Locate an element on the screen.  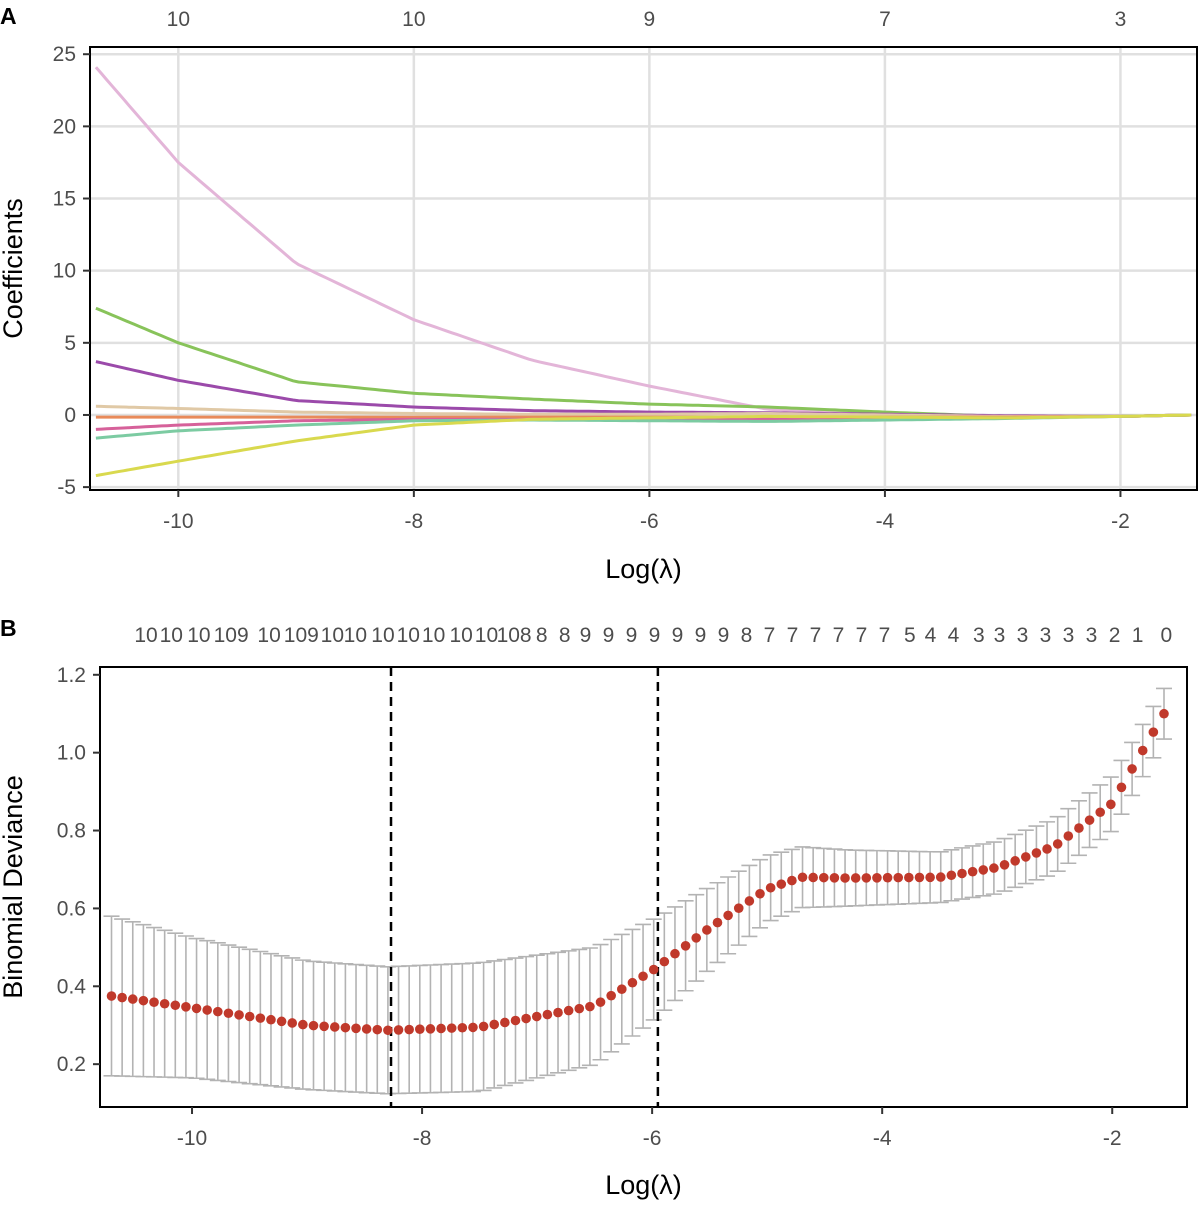
x-tick-label: -2 is located at coordinates (1112, 1138).